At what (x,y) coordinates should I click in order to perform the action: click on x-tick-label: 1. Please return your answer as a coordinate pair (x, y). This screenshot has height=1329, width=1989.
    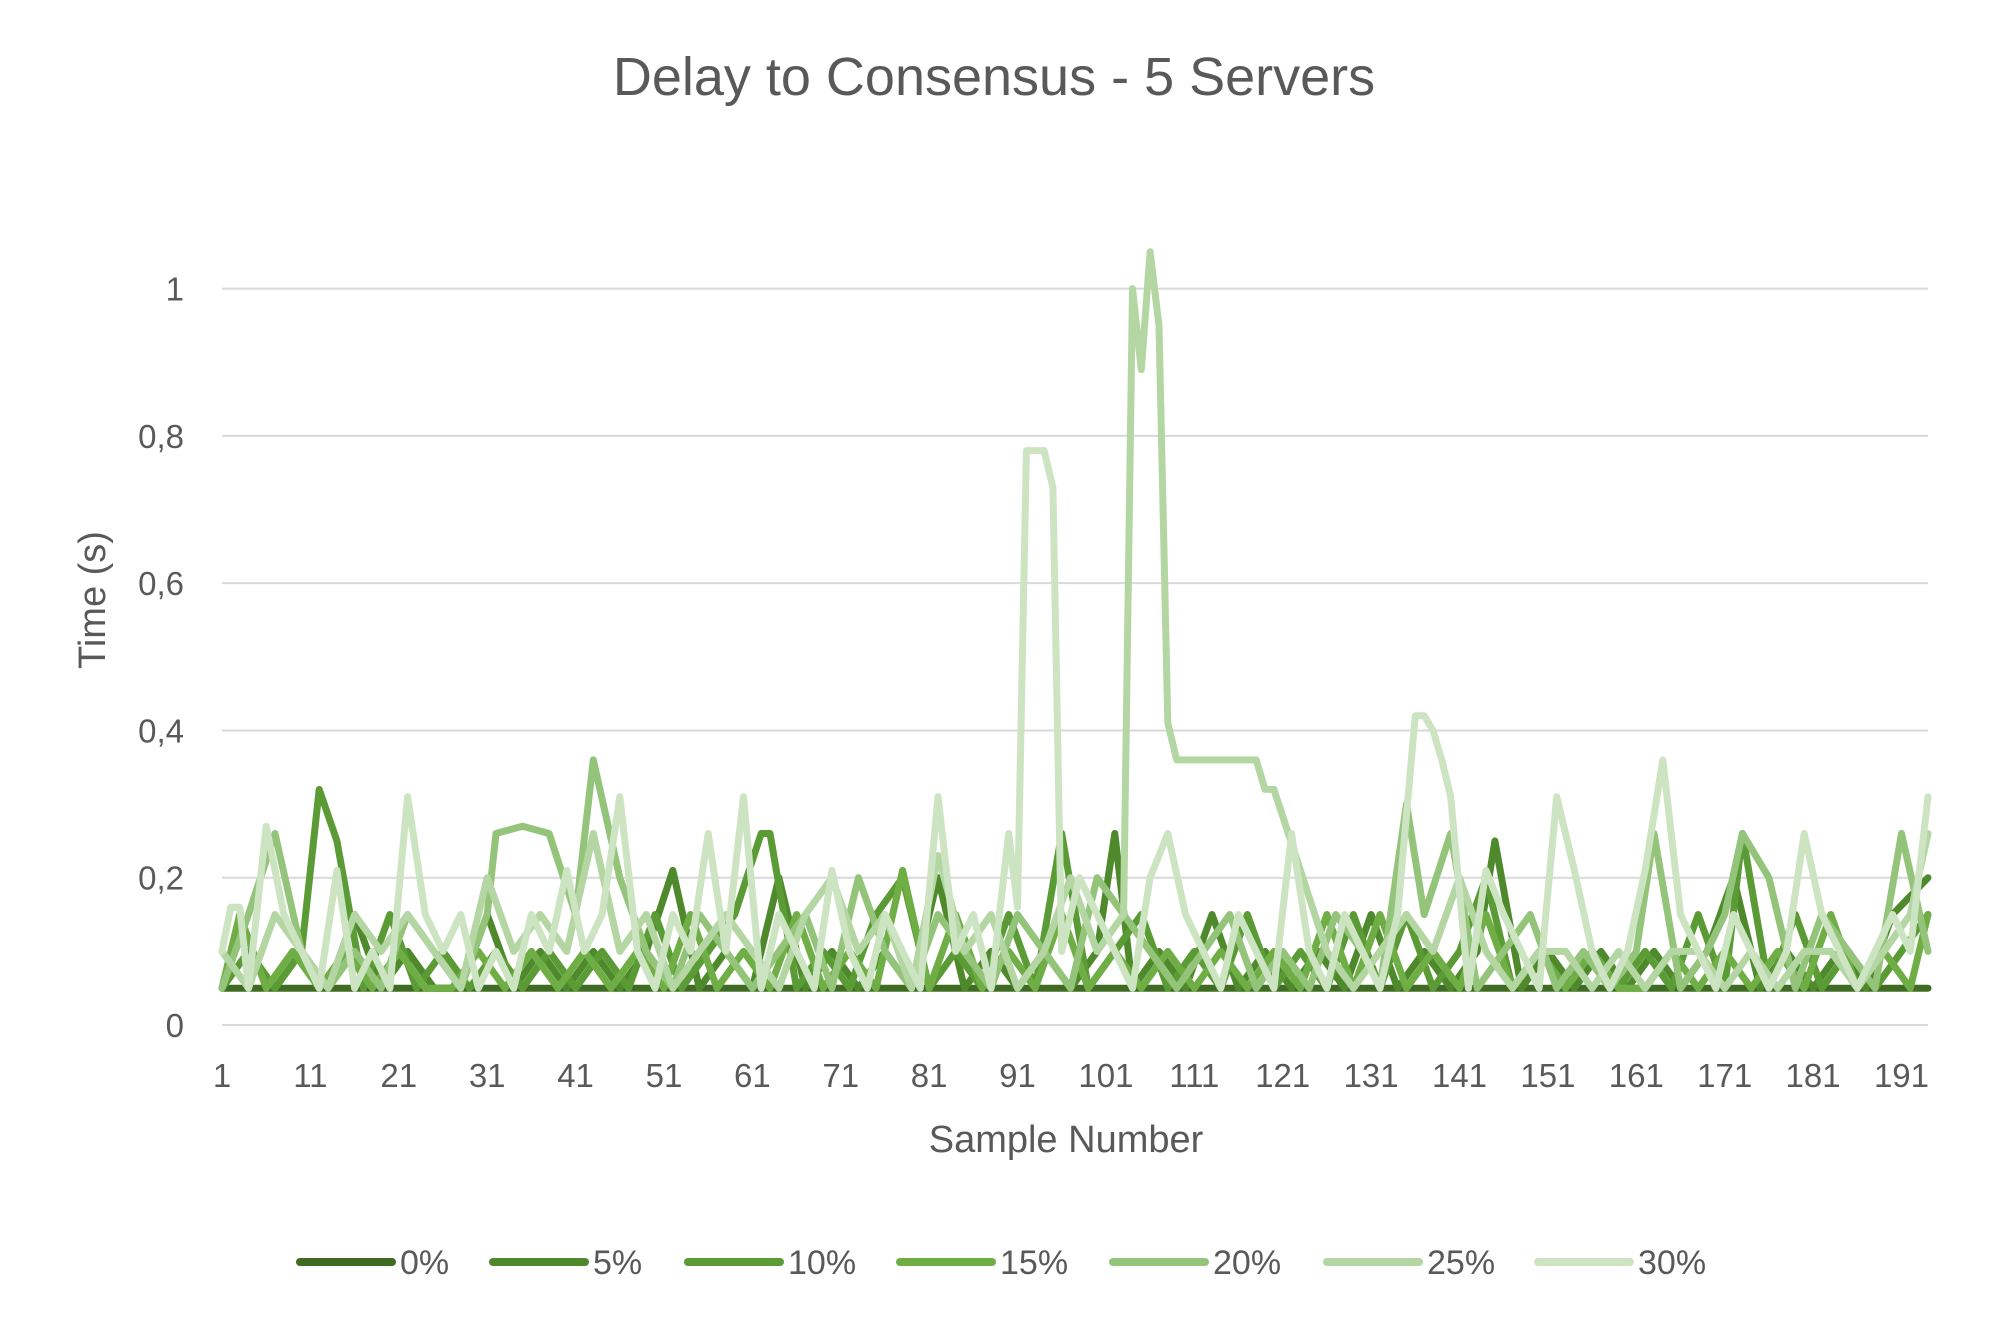
    Looking at the image, I should click on (222, 1075).